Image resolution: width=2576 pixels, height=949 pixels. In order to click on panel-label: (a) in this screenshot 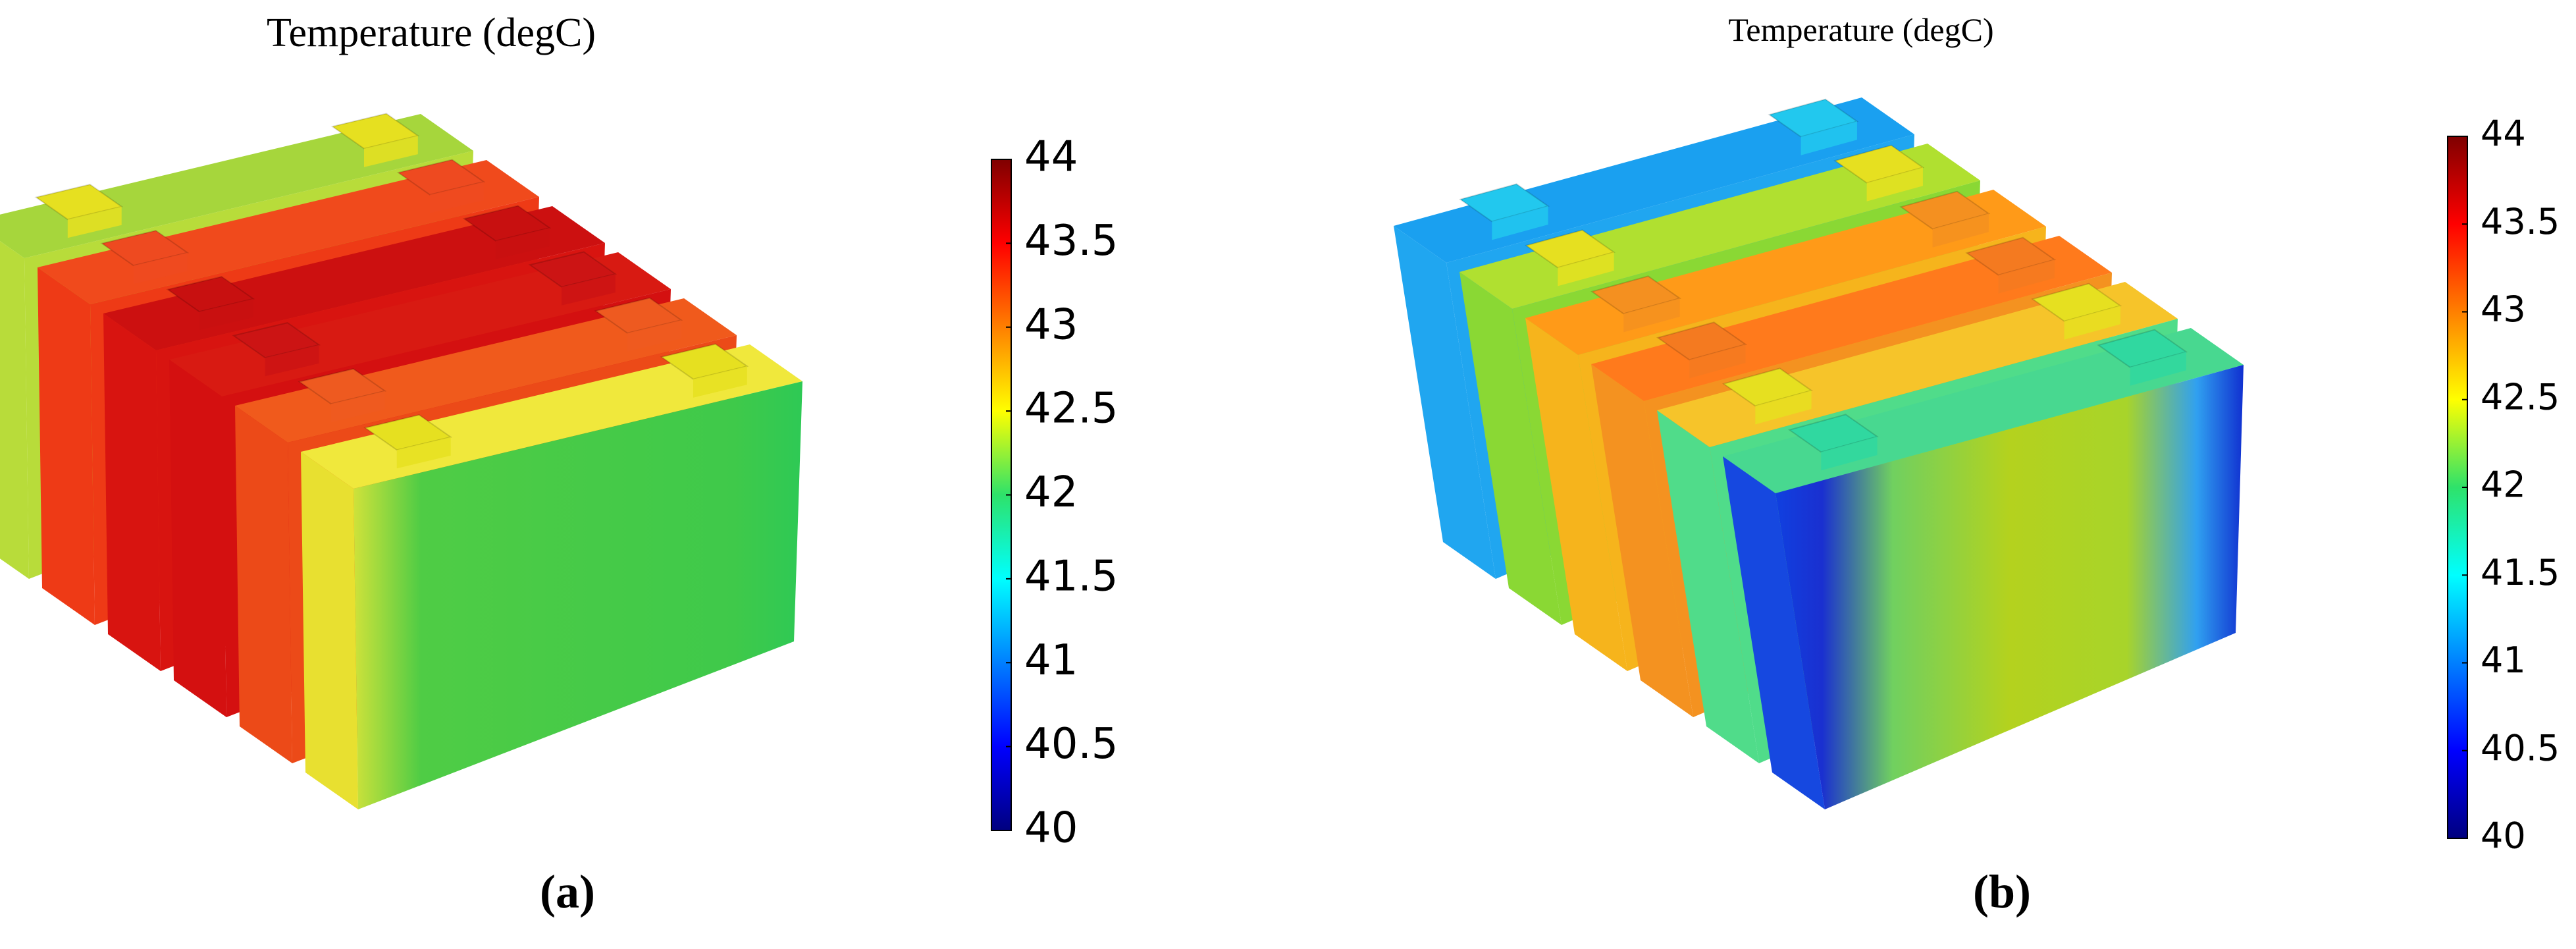, I will do `click(567, 892)`.